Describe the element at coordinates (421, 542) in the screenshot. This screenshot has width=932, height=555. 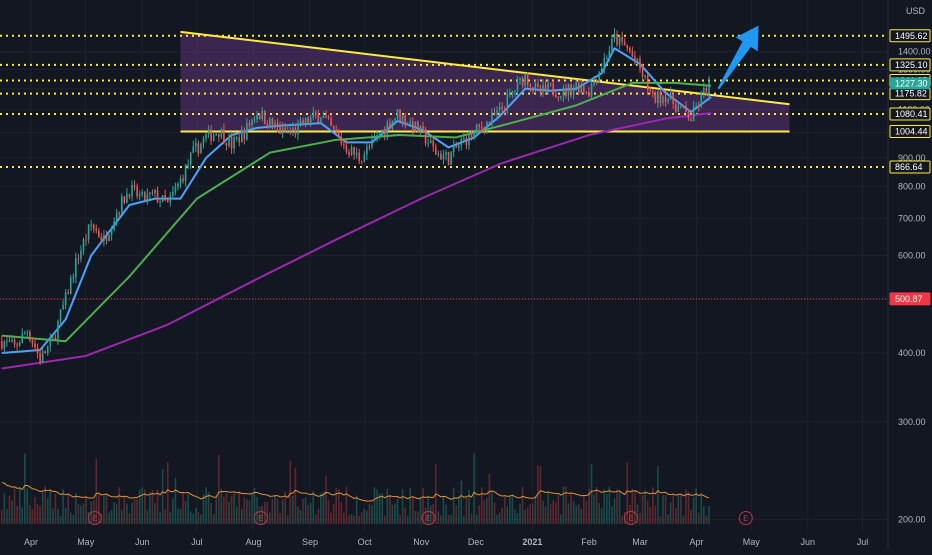
I see `x-tick-label: Nov` at that location.